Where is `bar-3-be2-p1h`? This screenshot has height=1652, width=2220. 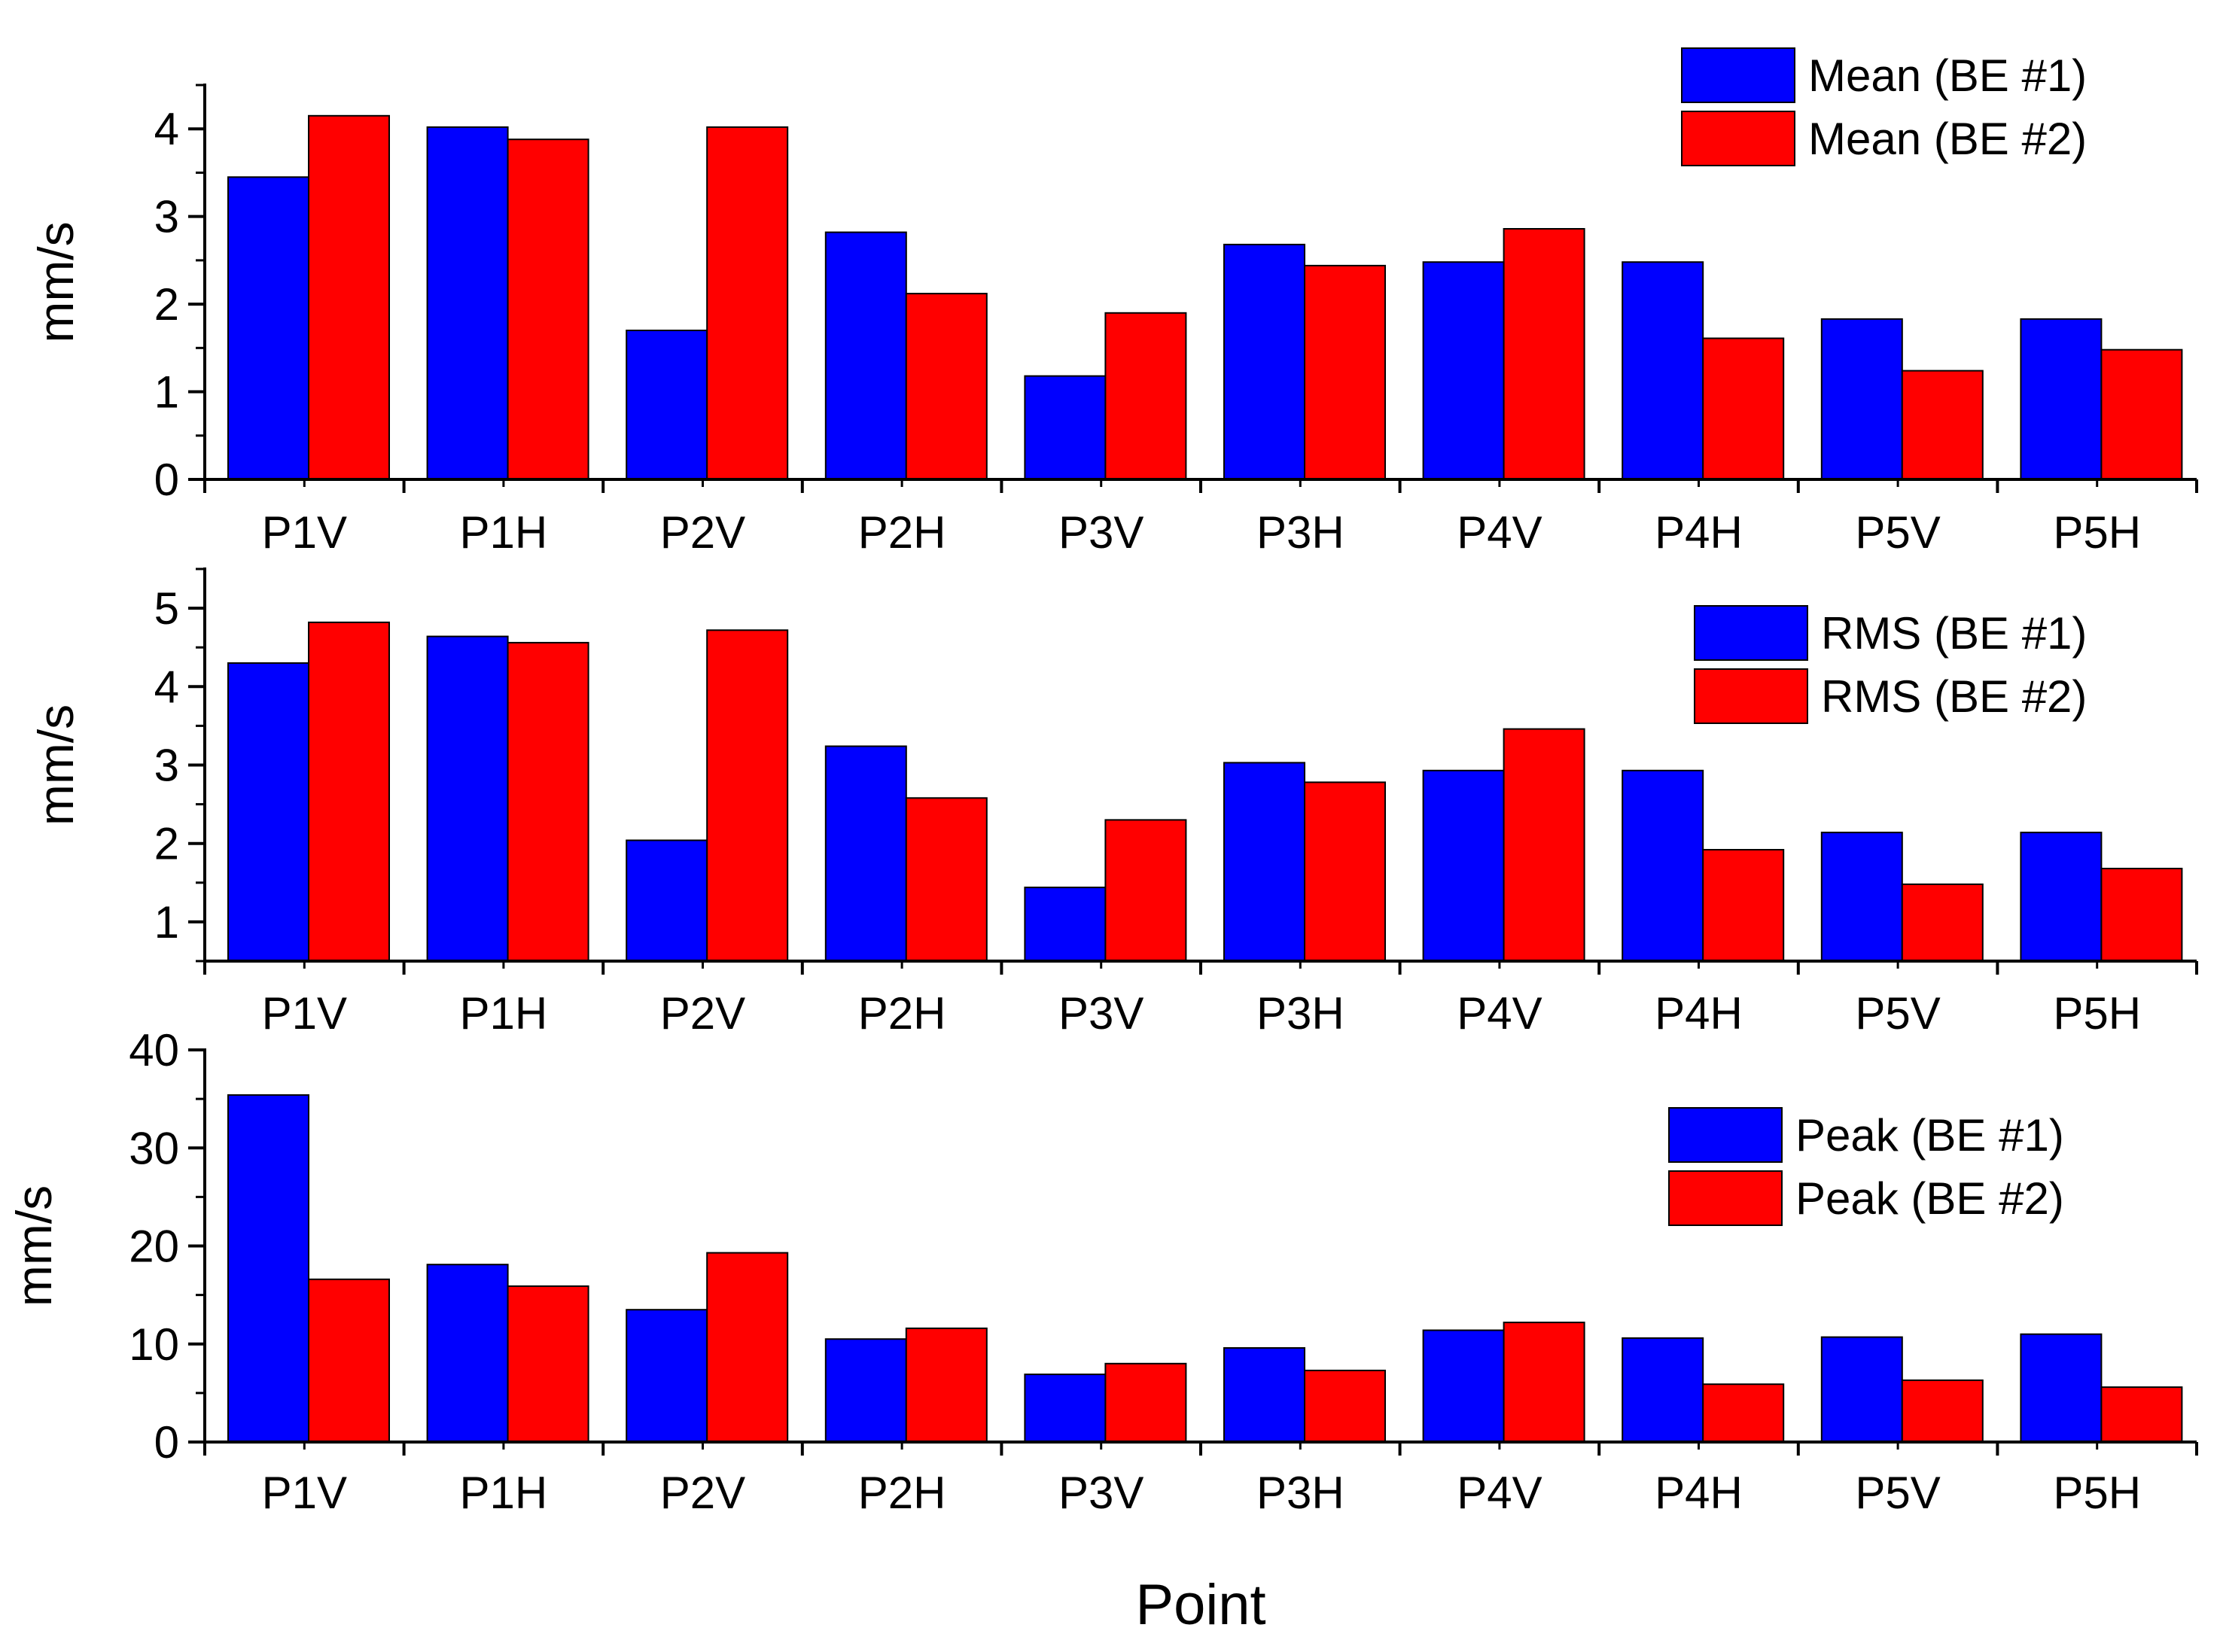
bar-3-be2-p1h is located at coordinates (548, 1364).